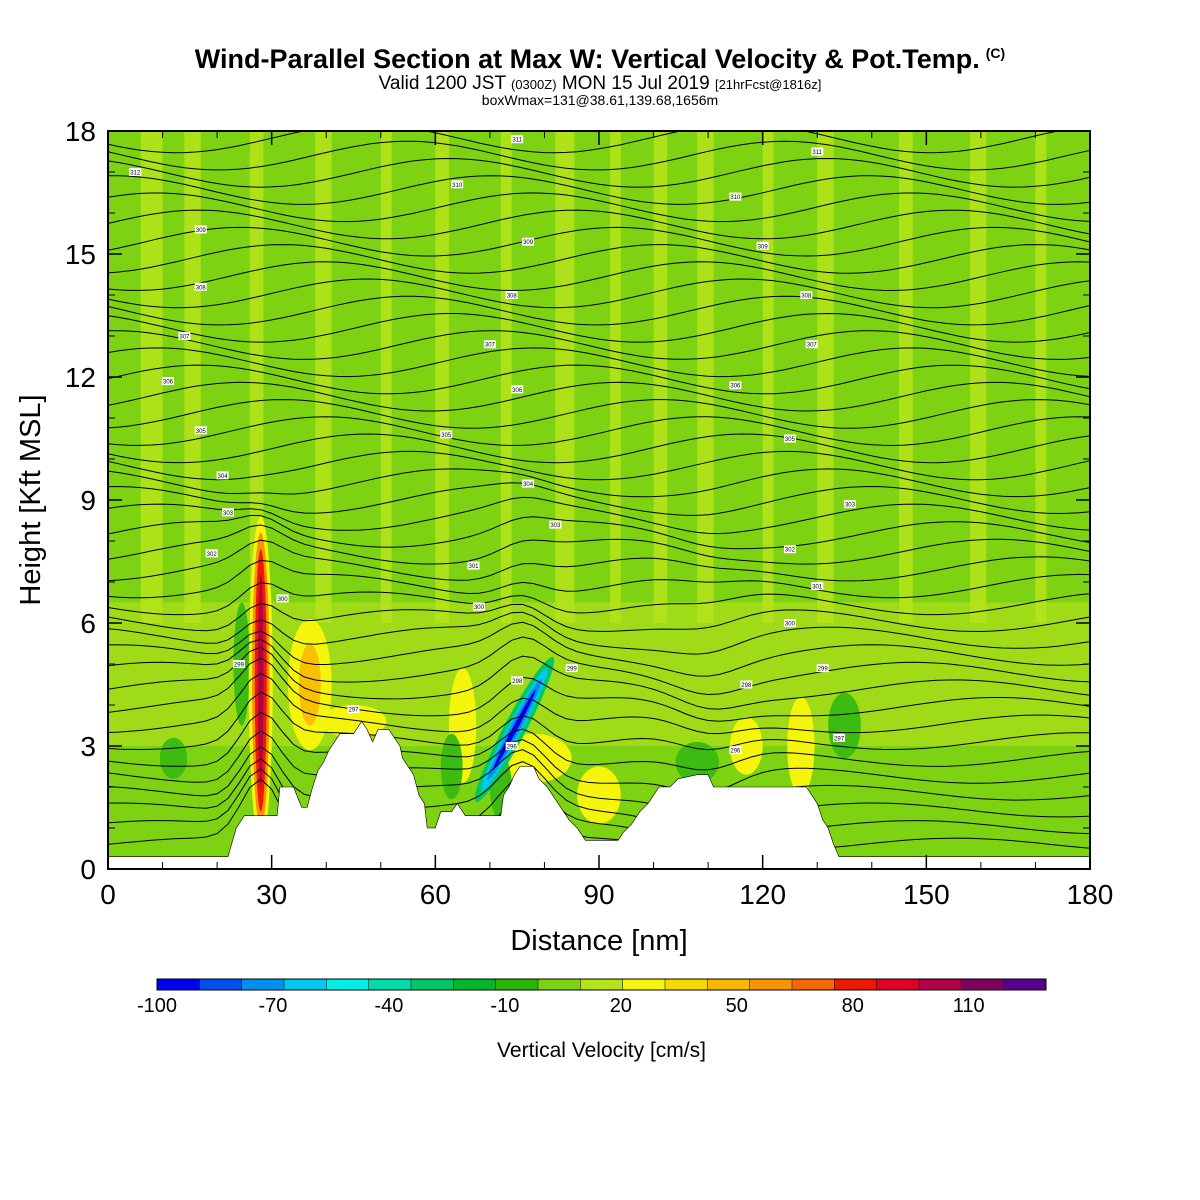 This screenshot has height=1200, width=1200. I want to click on green-downdraft-patch, so click(173, 758).